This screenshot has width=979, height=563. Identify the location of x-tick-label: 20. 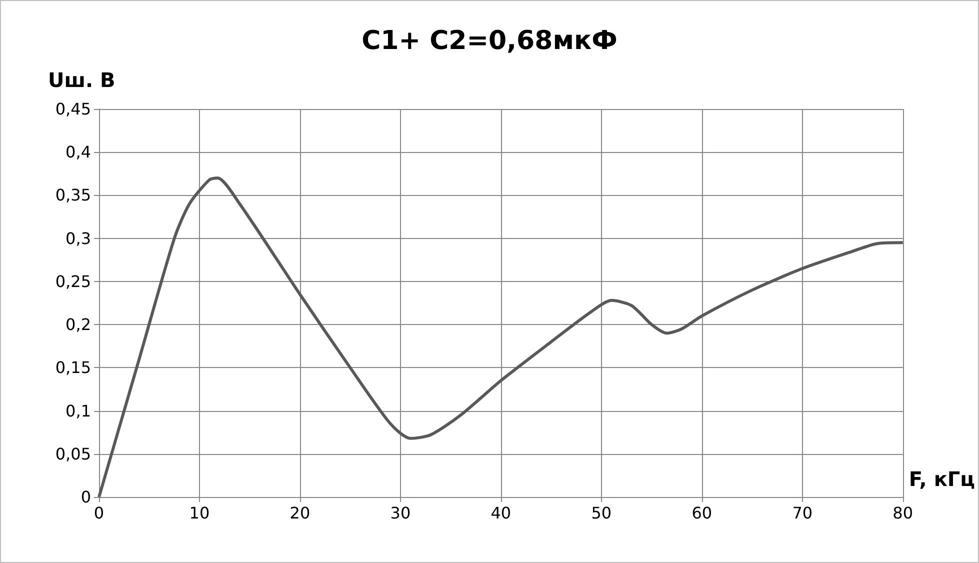
(300, 513).